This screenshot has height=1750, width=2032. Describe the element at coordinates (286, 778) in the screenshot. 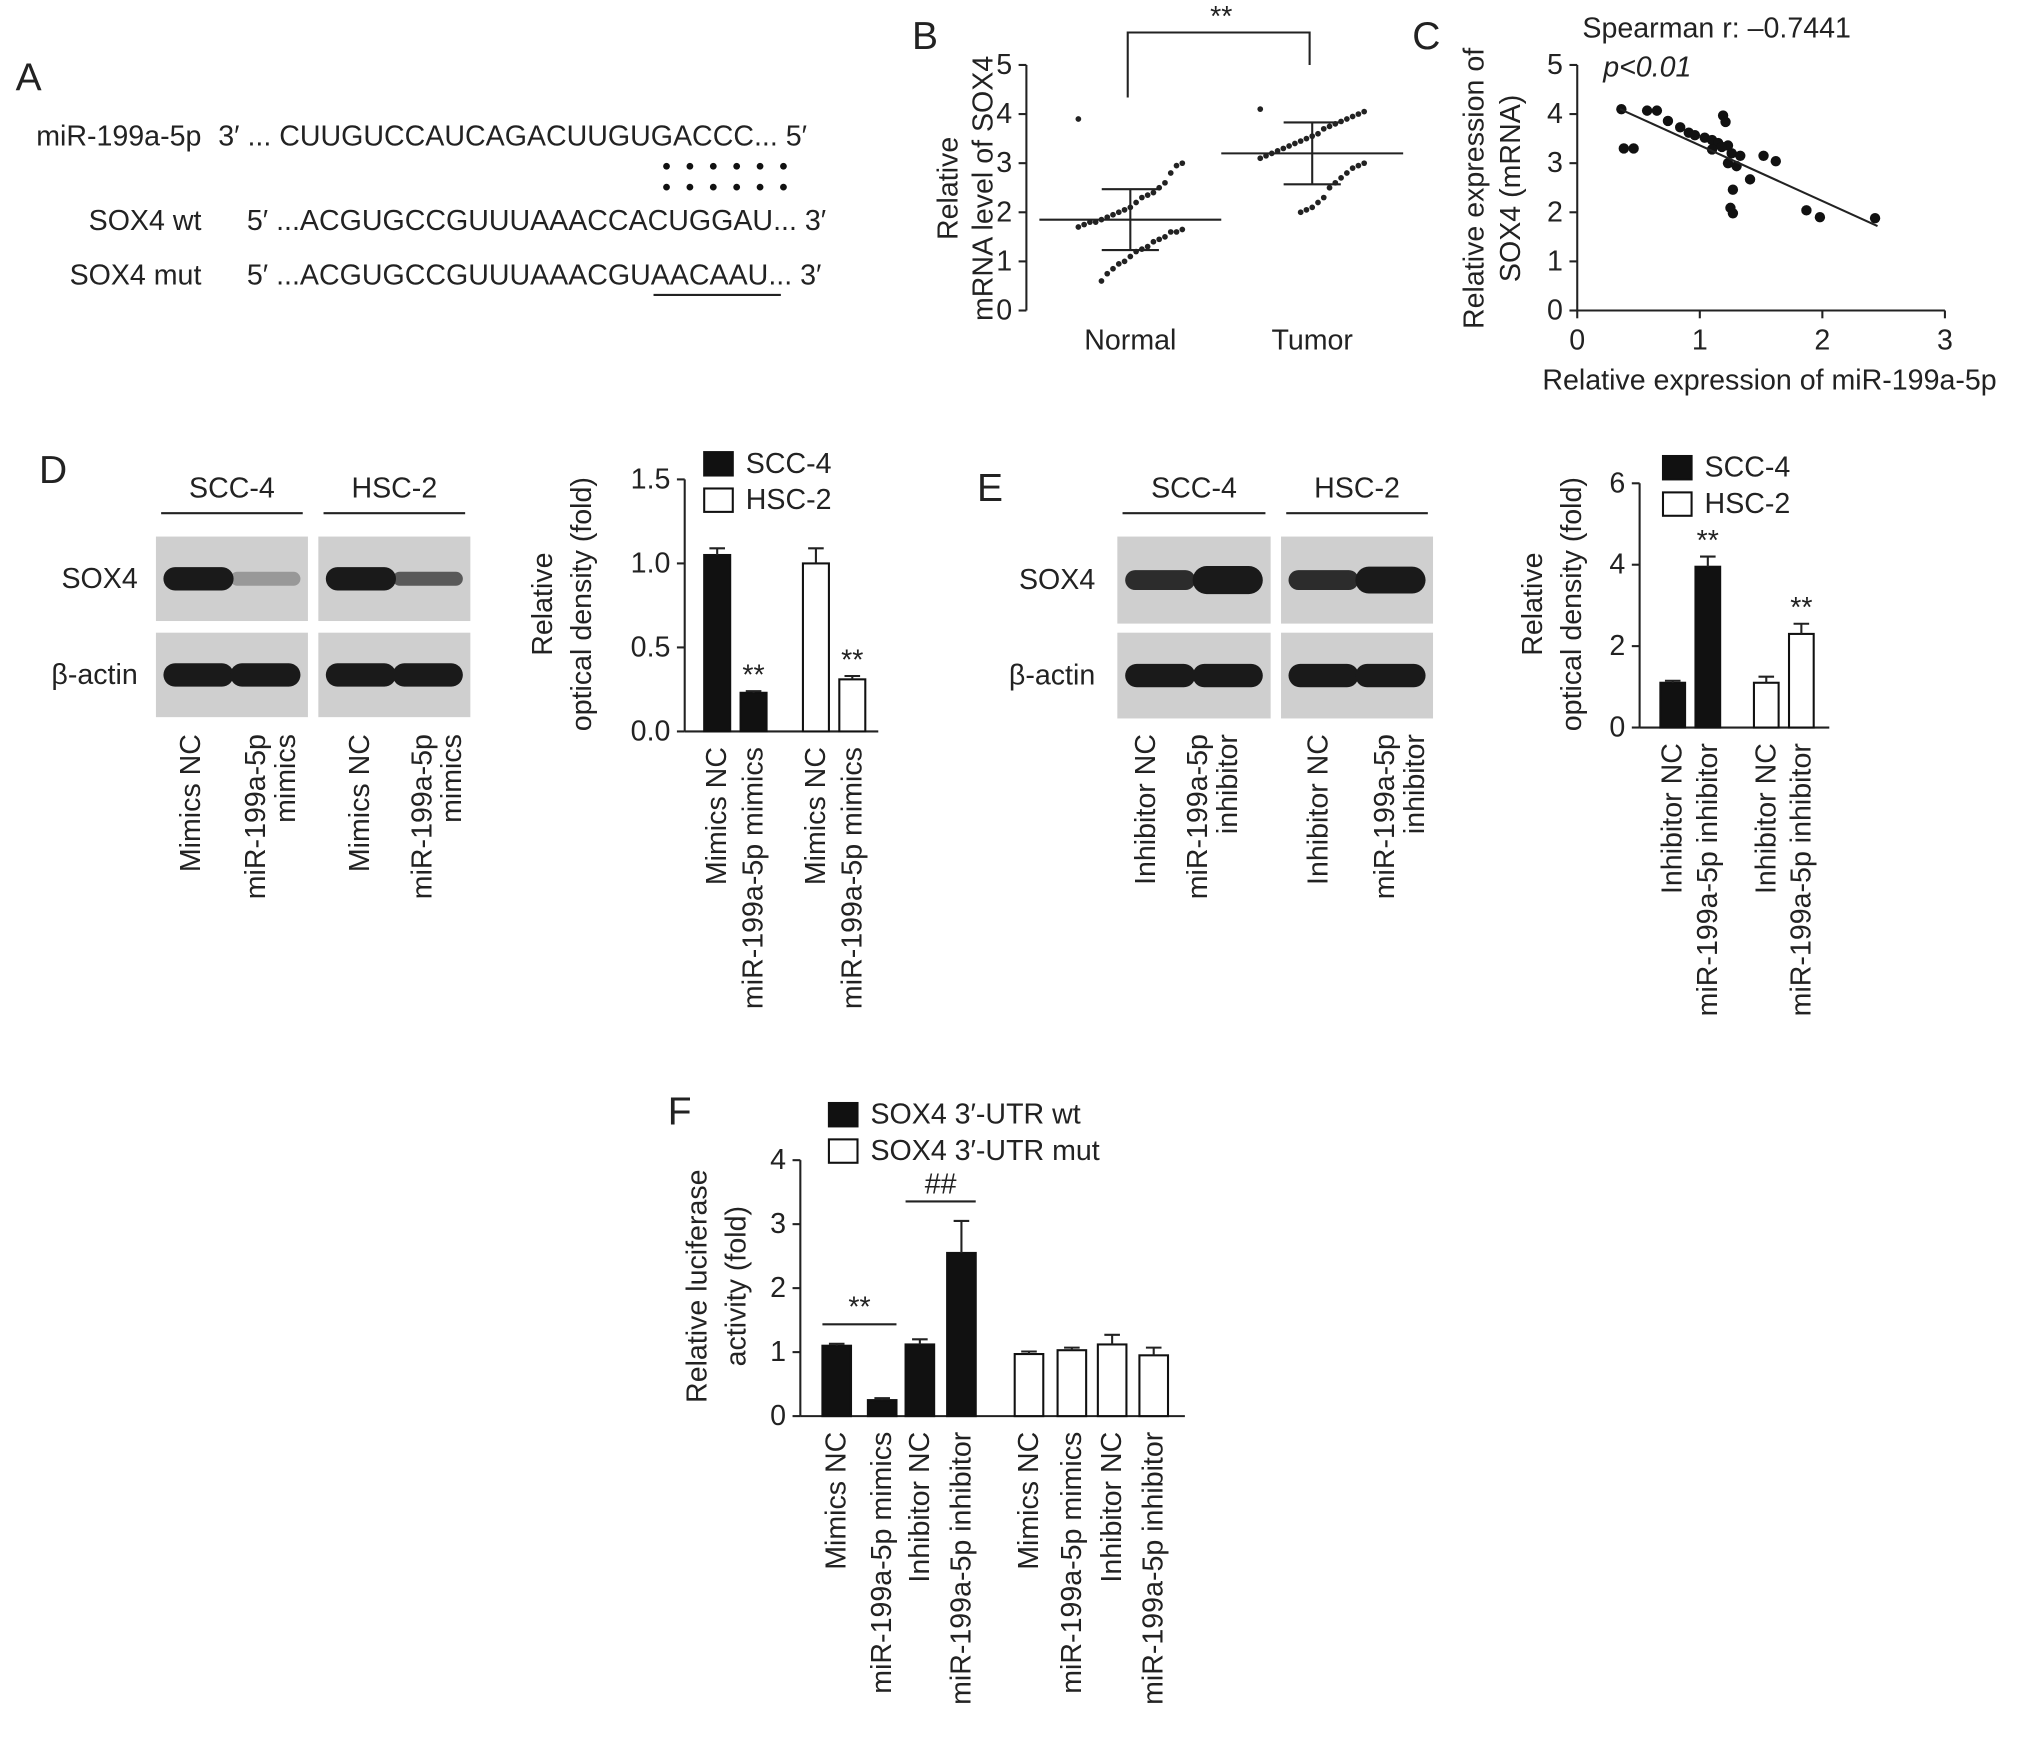

I see `lane-label: mimics` at that location.